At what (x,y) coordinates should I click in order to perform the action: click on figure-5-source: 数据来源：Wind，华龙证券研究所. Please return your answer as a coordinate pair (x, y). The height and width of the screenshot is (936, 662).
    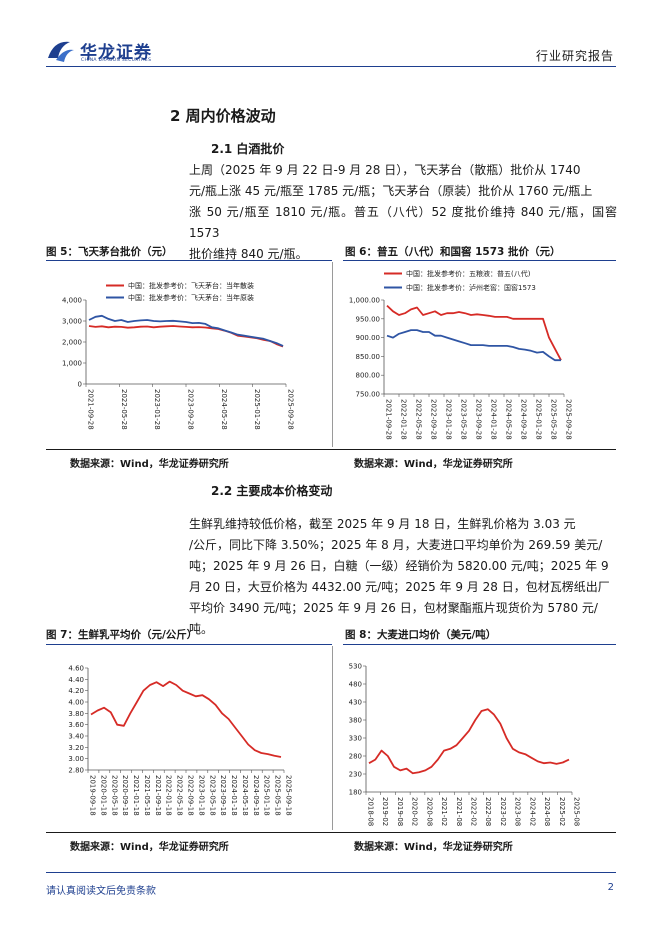
    Looking at the image, I should click on (149, 464).